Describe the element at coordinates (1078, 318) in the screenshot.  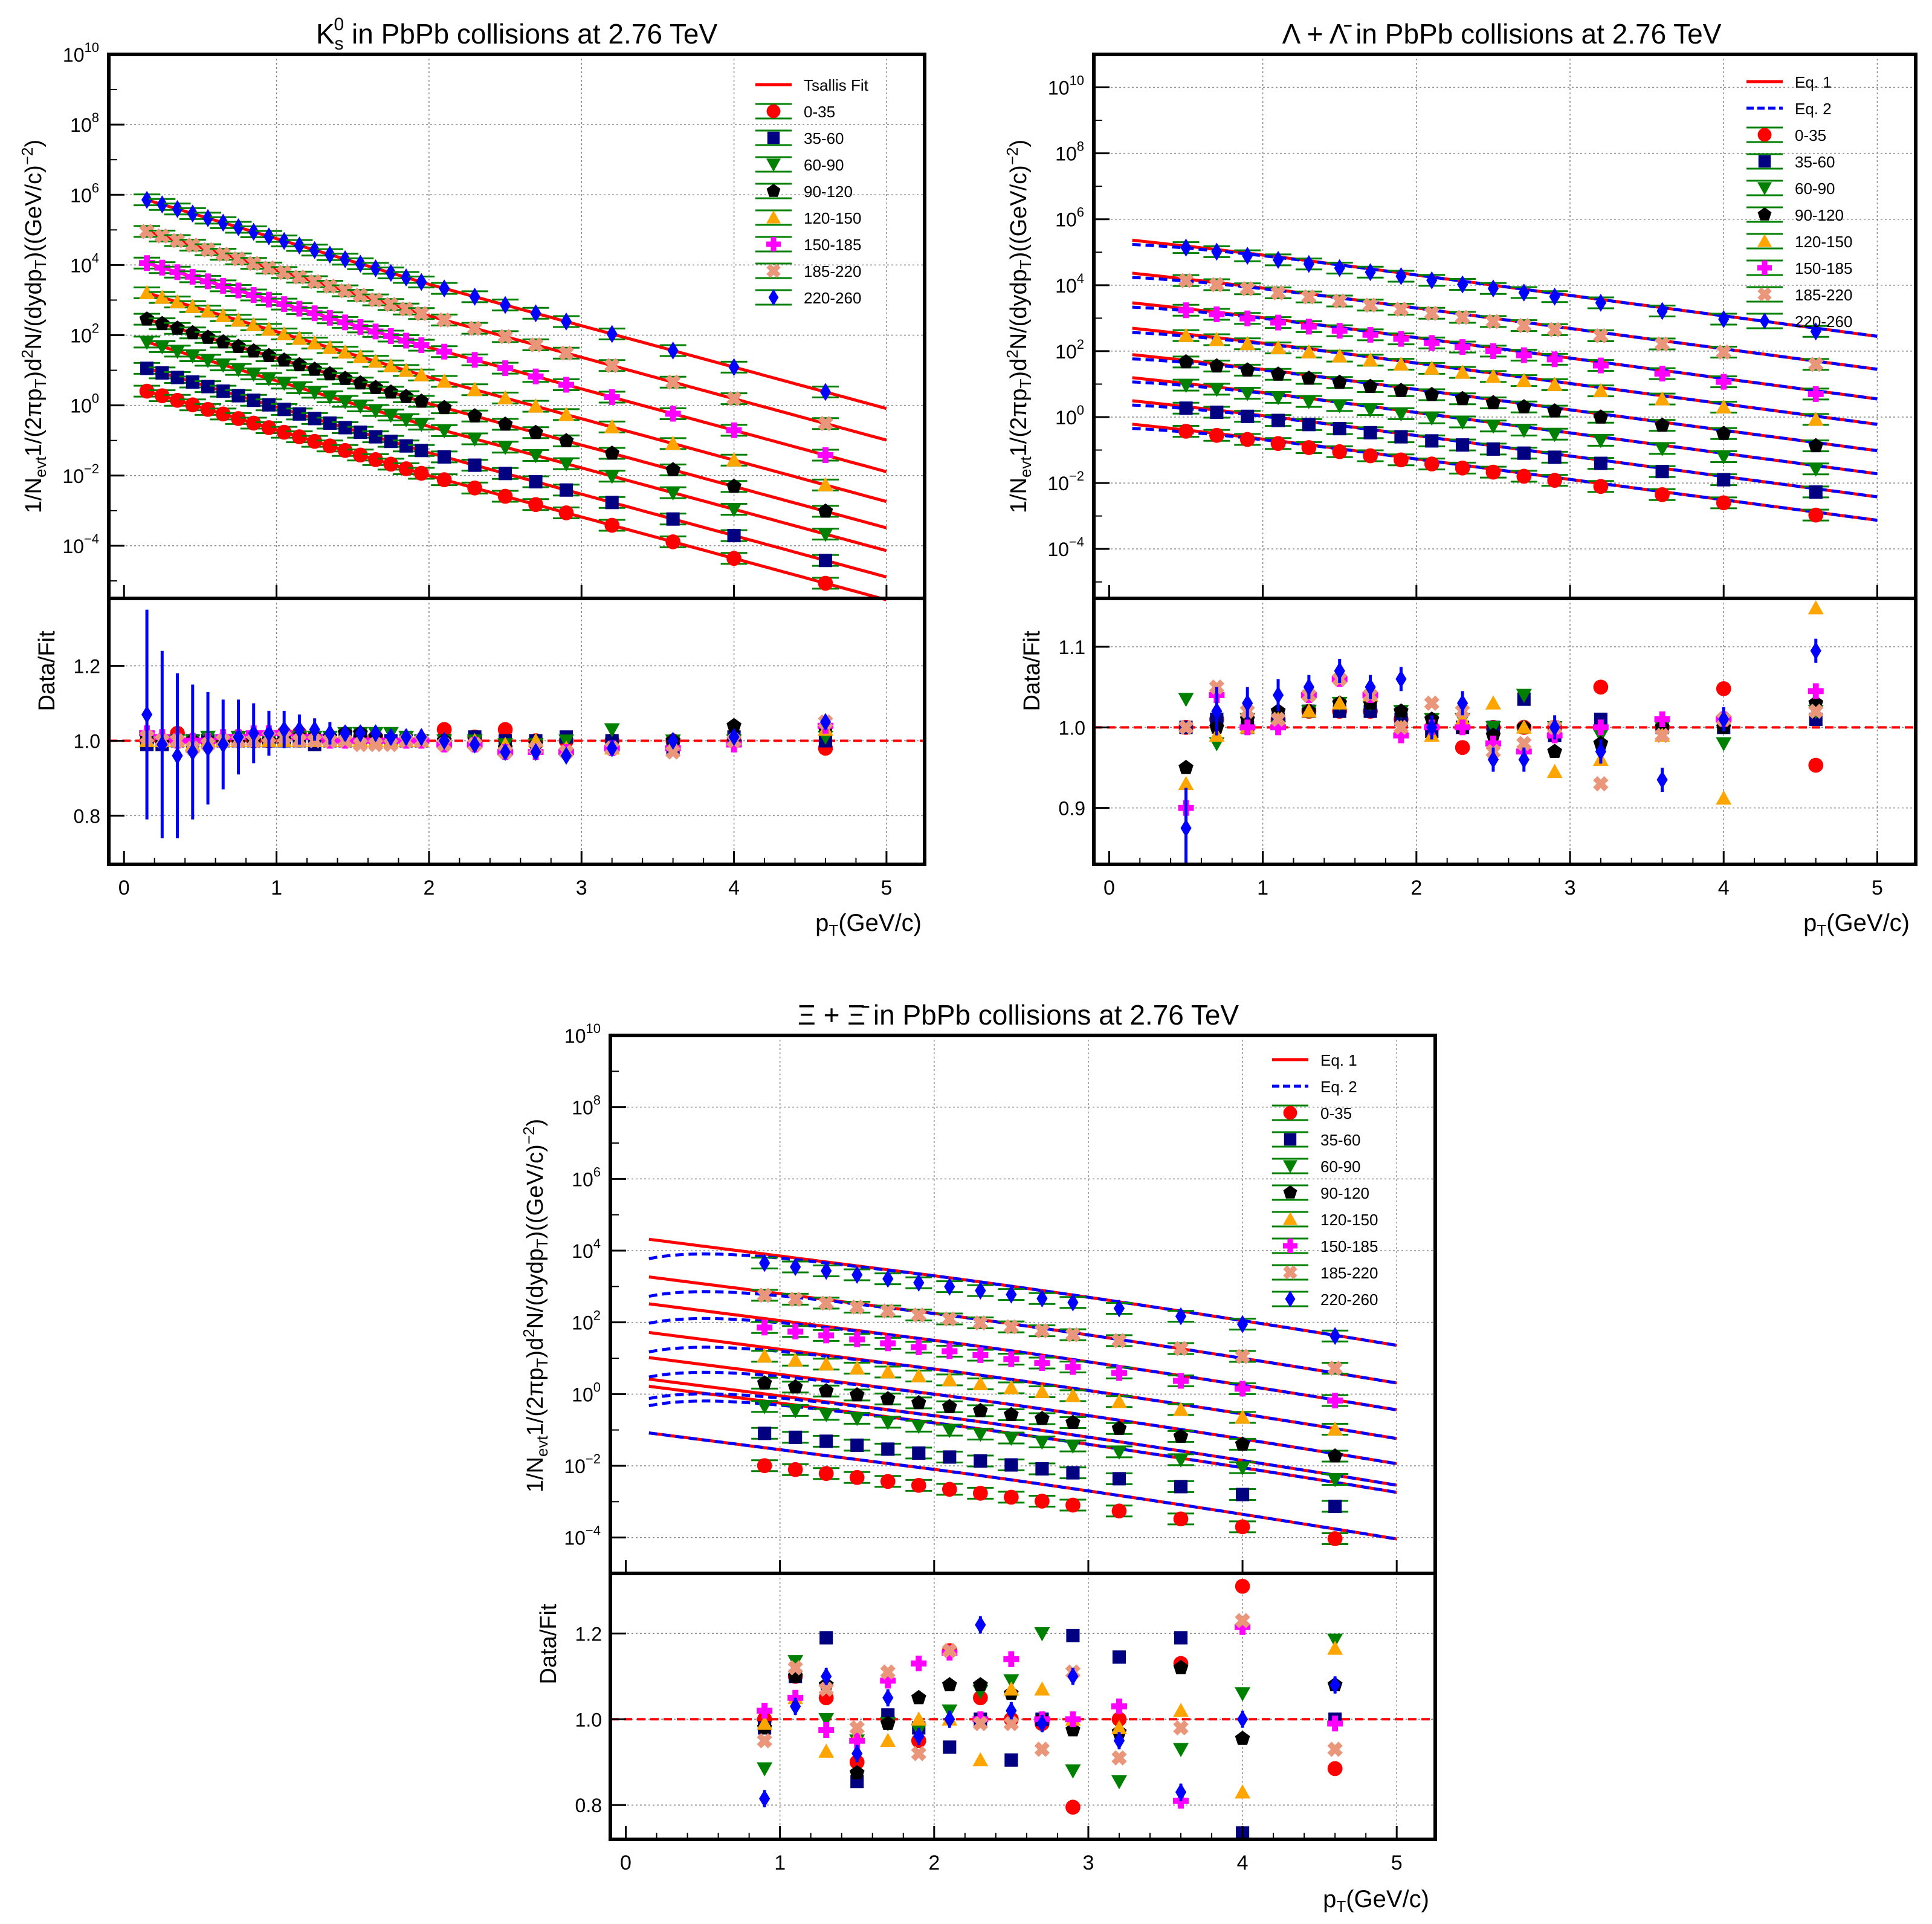
I see `y-axis: 1010 108 106 104 102 100 10−2 10−4` at that location.